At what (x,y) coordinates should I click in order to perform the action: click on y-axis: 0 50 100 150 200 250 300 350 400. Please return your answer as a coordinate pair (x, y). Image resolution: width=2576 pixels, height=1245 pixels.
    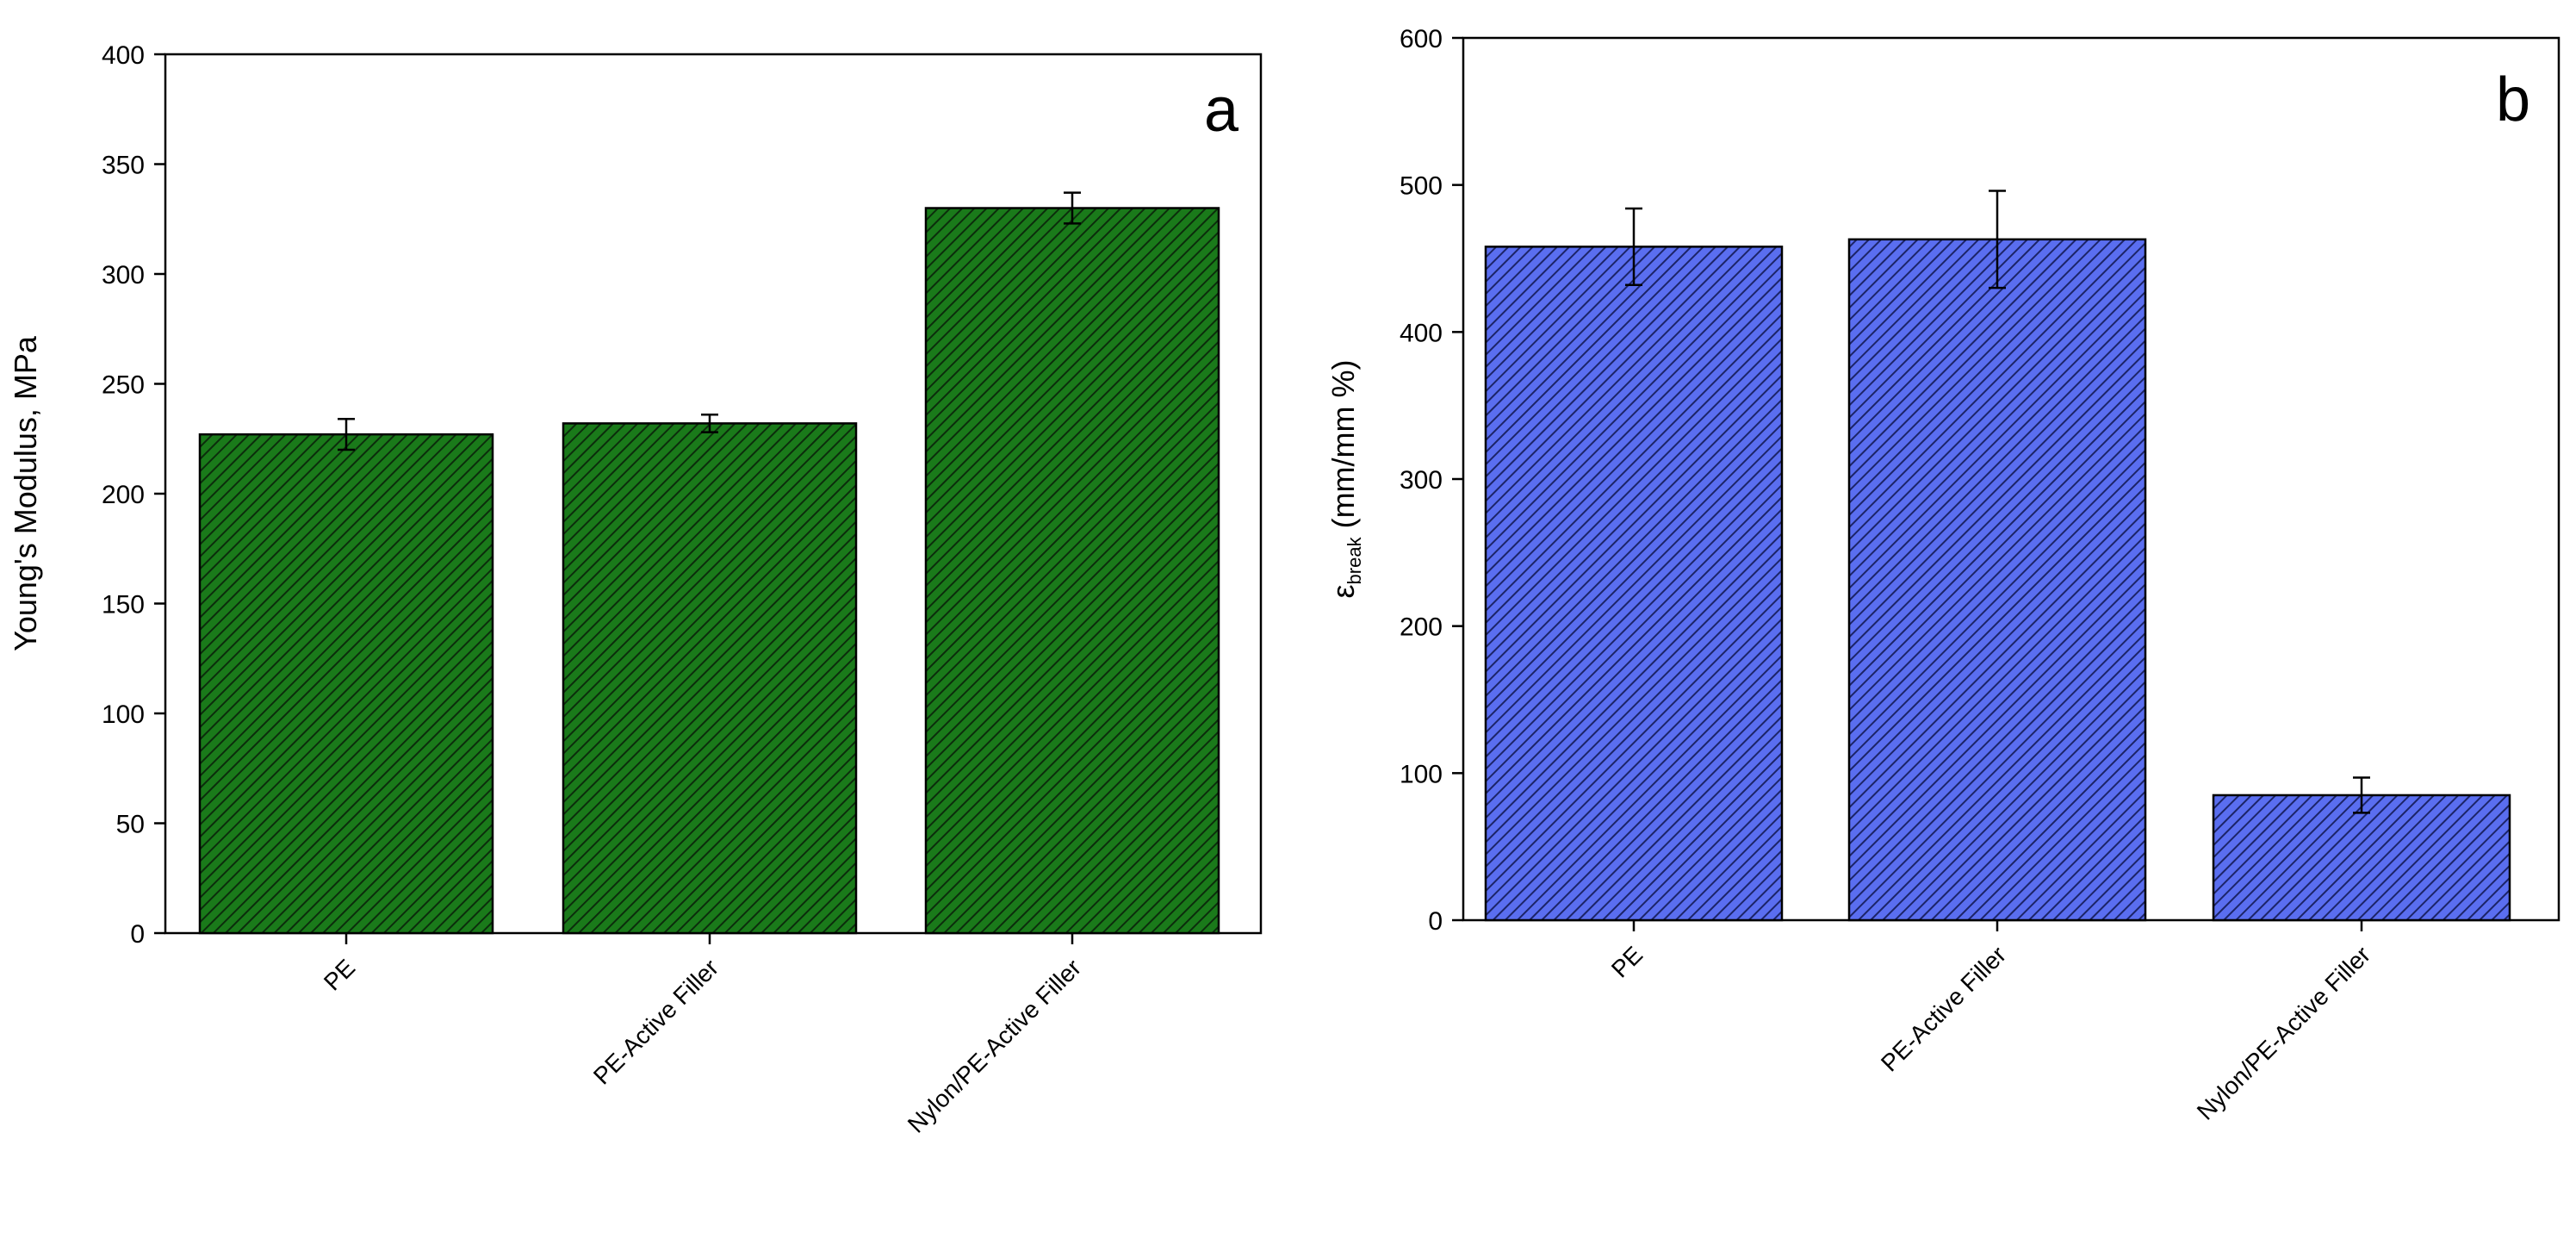
    Looking at the image, I should click on (133, 495).